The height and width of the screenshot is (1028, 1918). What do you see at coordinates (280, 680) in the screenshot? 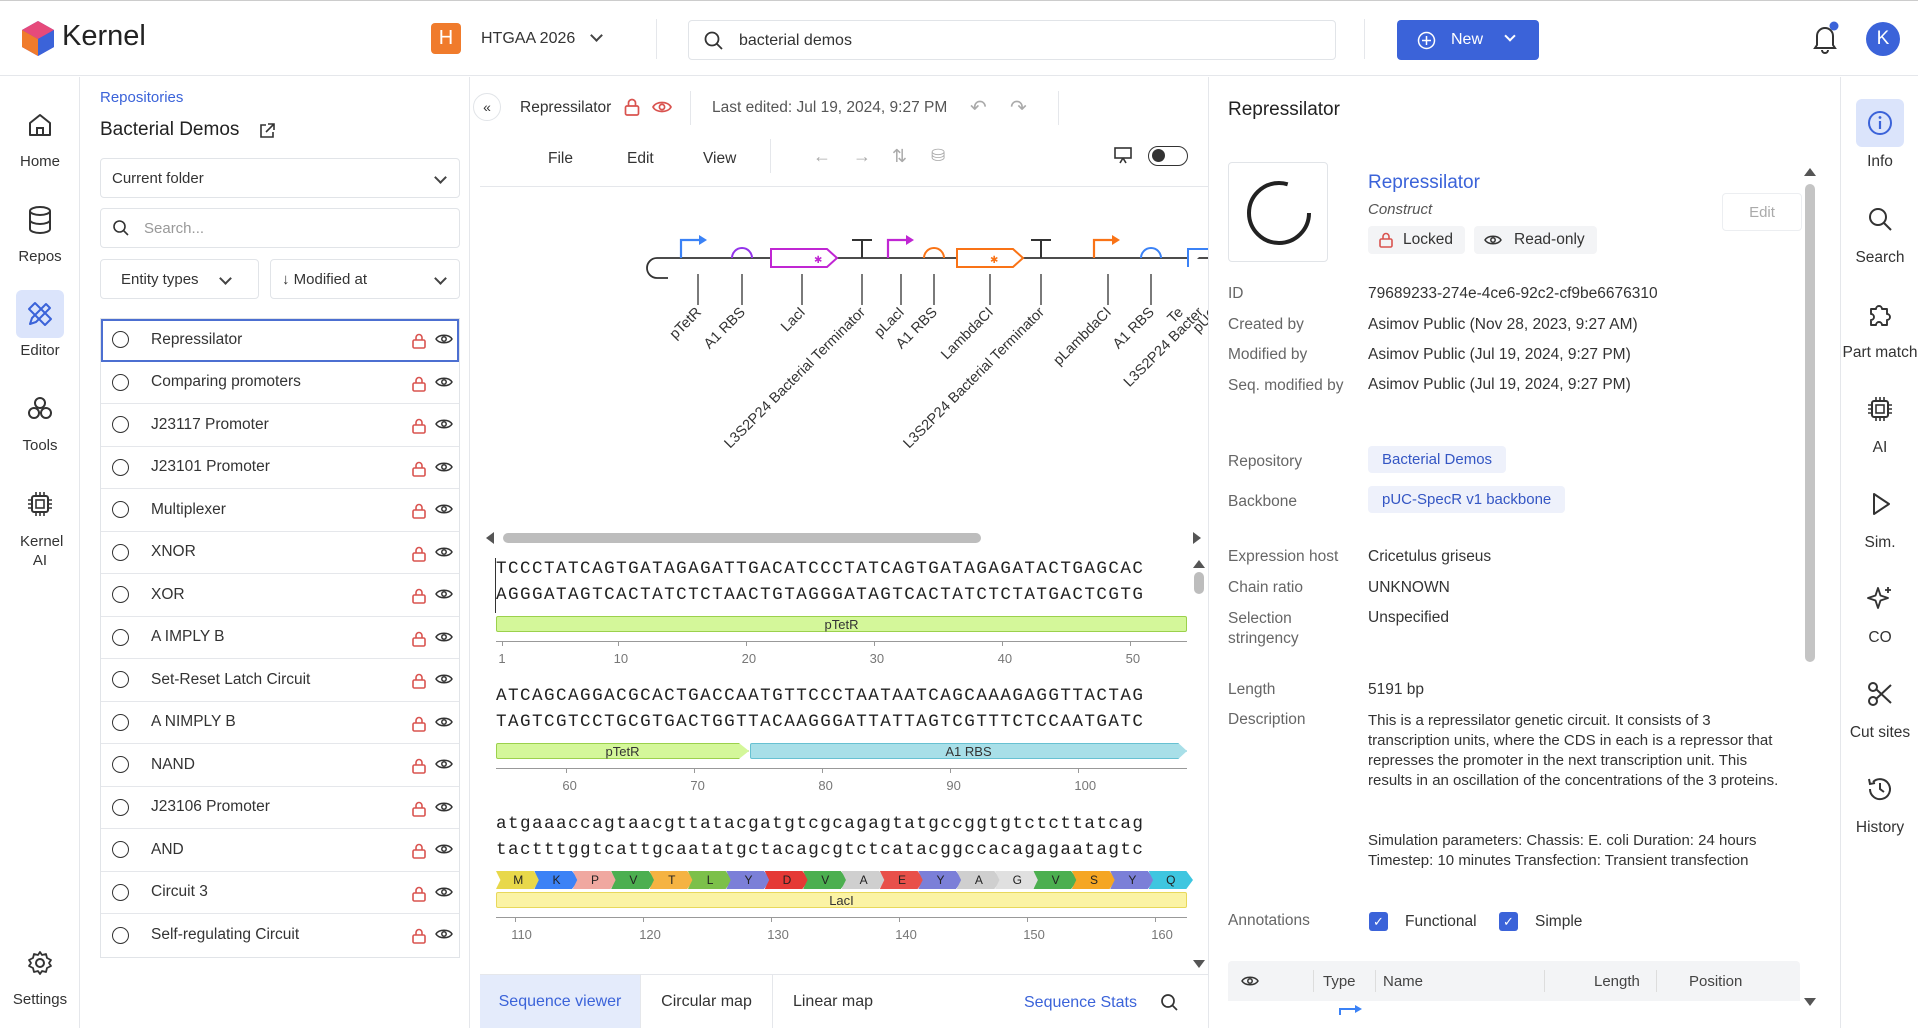
I see `file-list-item: Set-Reset Latch Circuit` at bounding box center [280, 680].